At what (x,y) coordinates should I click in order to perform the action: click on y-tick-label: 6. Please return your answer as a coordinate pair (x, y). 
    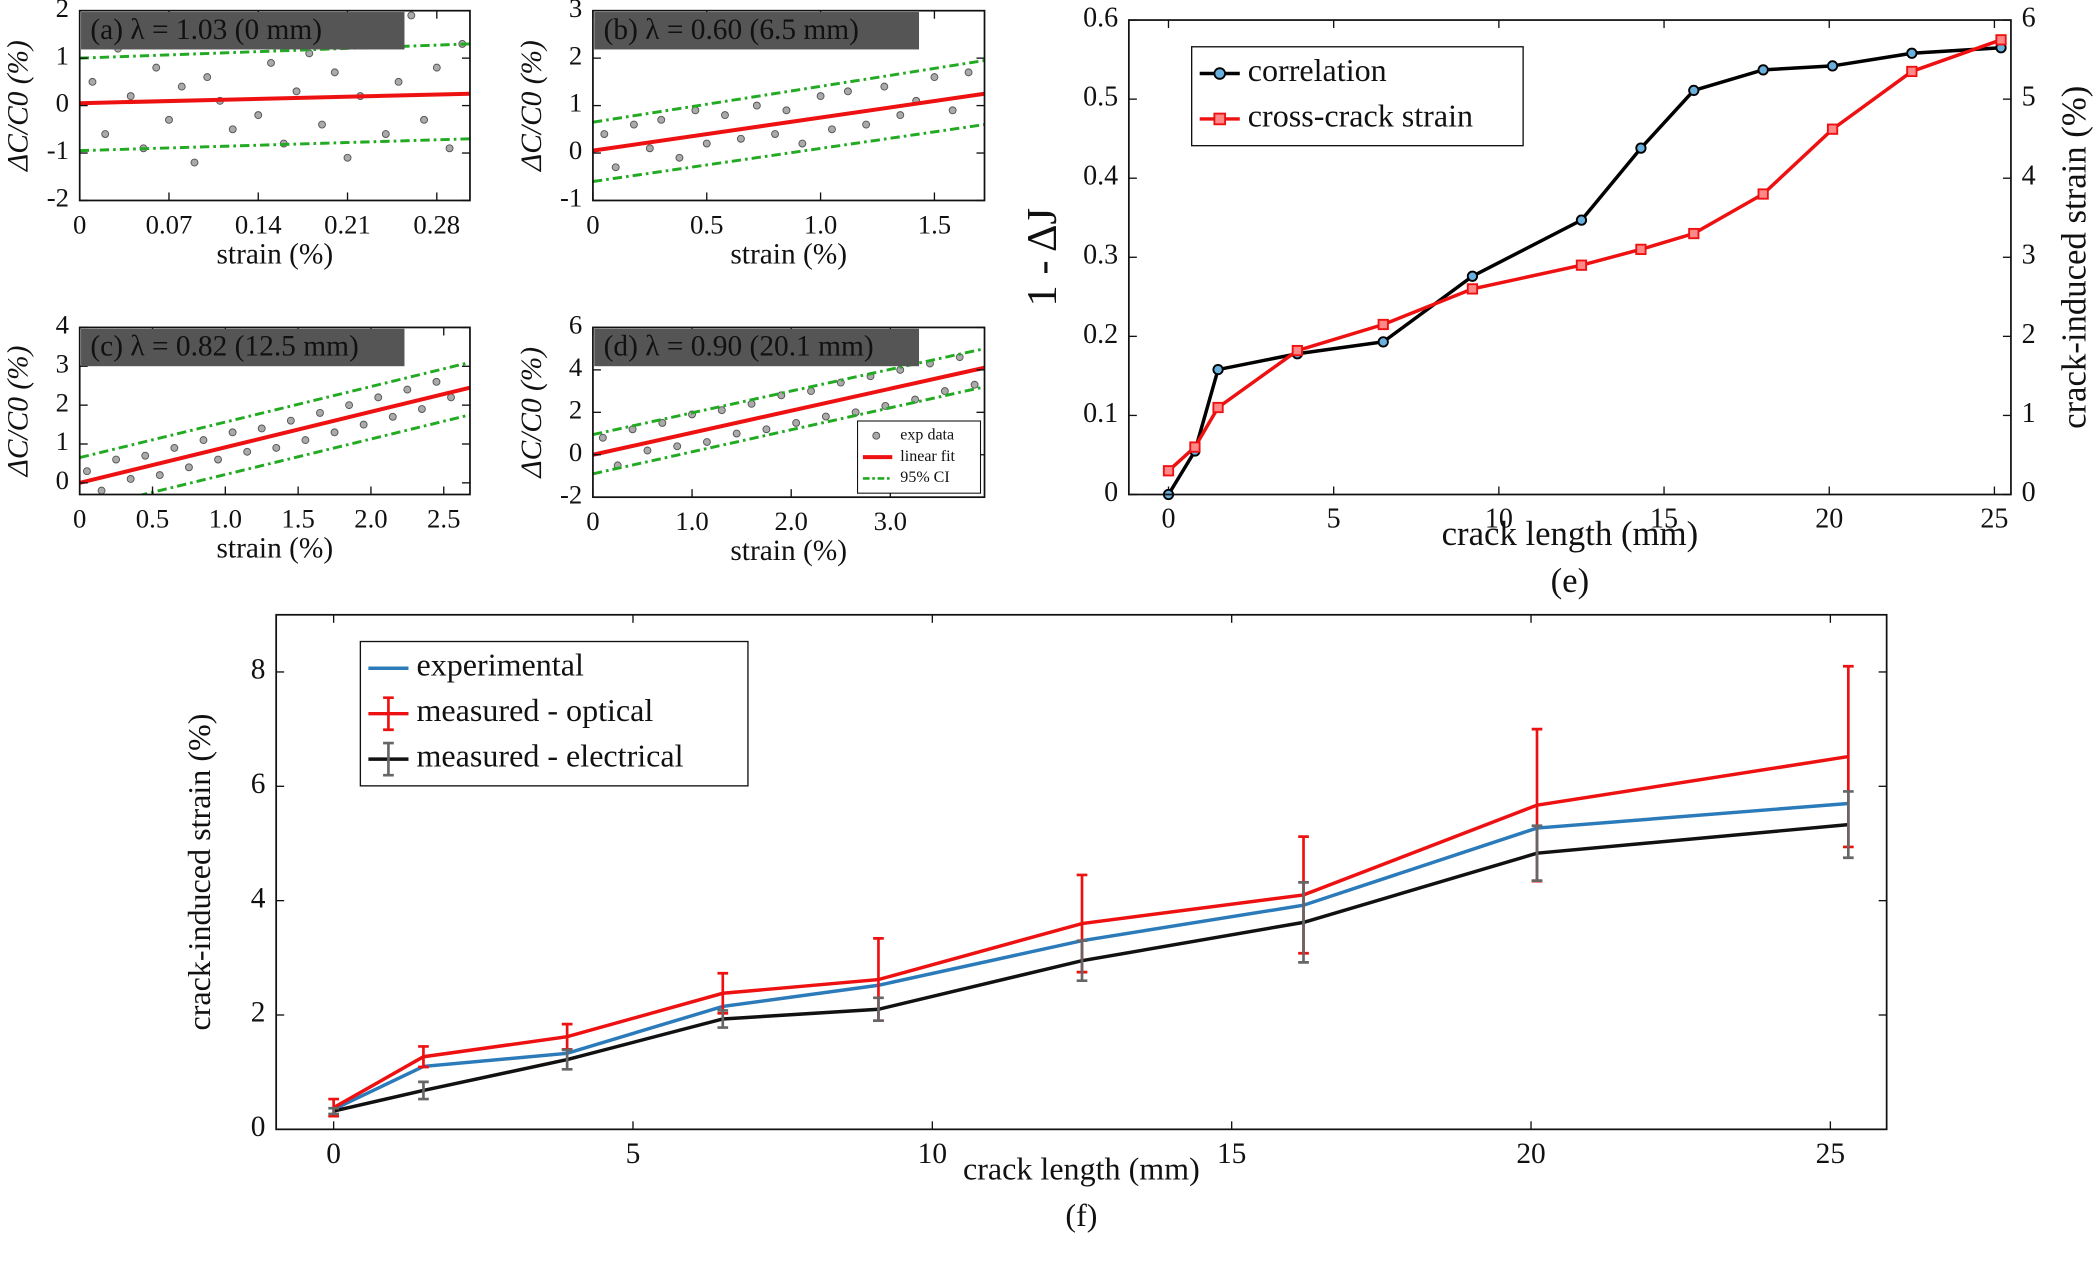
    Looking at the image, I should click on (258, 784).